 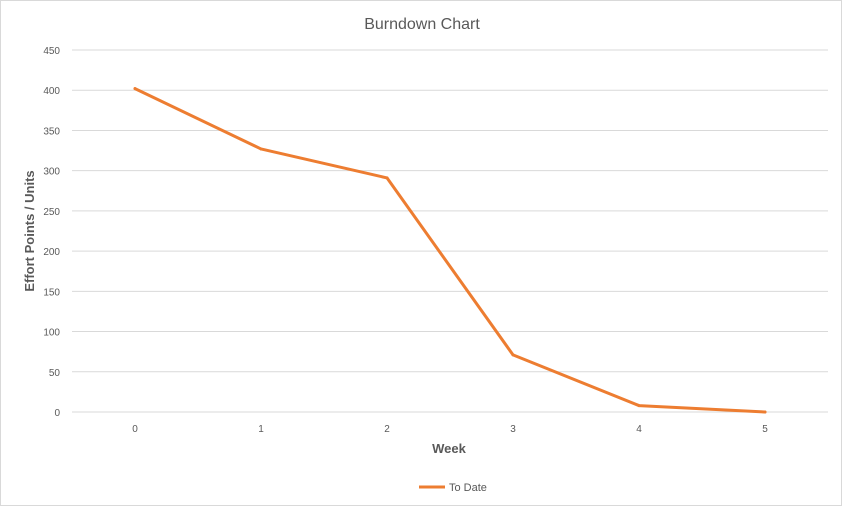 What do you see at coordinates (468, 488) in the screenshot?
I see `legend-label-to-date: To Date` at bounding box center [468, 488].